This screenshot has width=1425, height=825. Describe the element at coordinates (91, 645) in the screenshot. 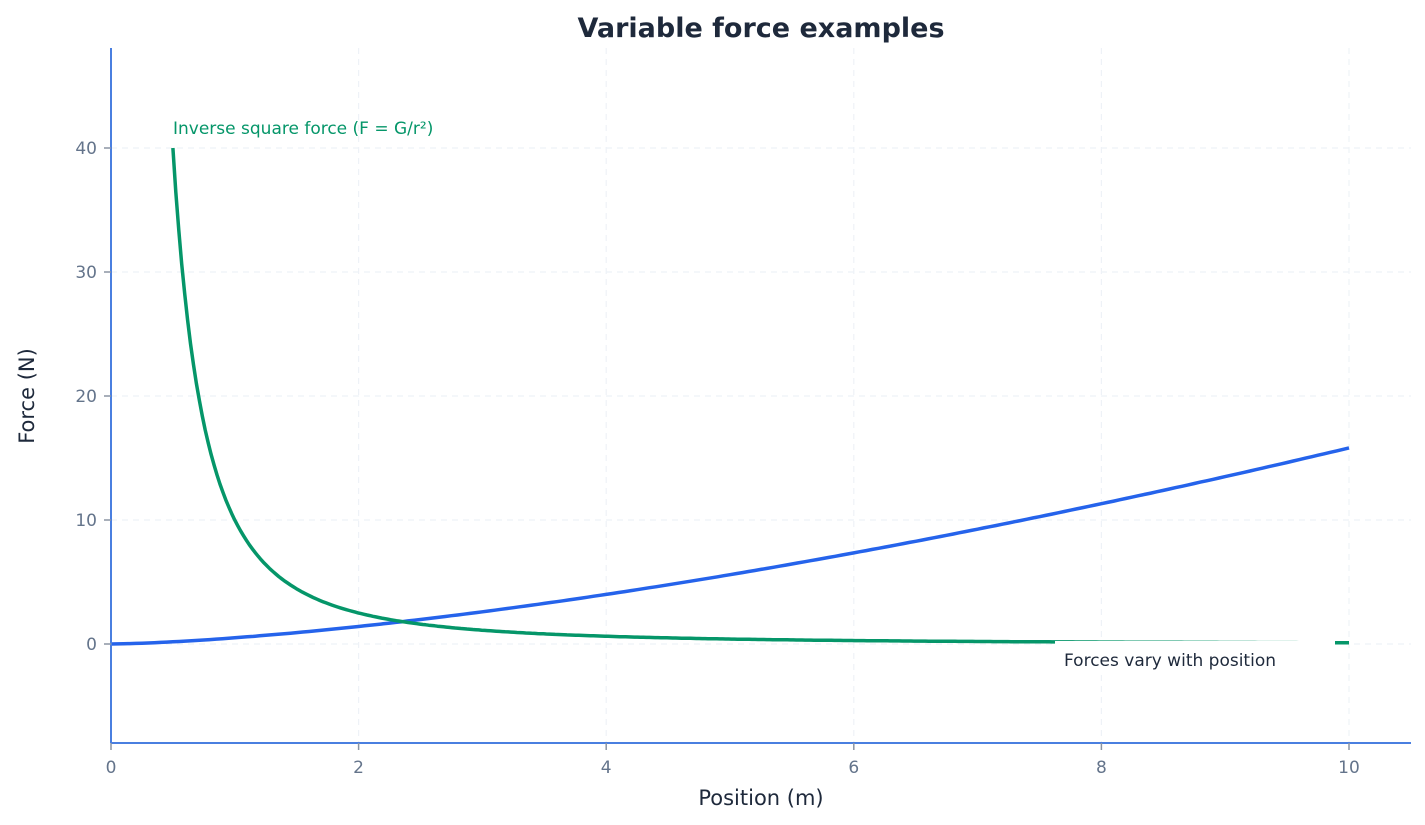

I see `y-tick-label: 0` at that location.